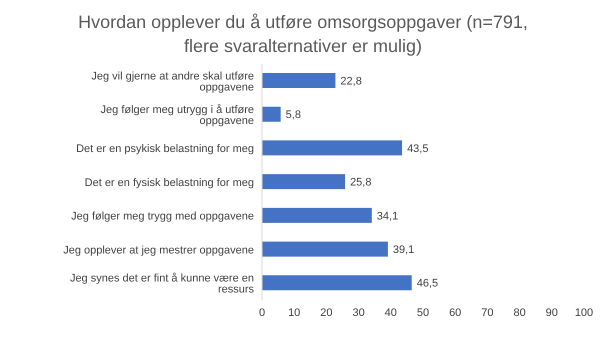 This screenshot has height=341, width=607. Describe the element at coordinates (172, 82) in the screenshot. I see `y-tick-label: Jeg vil gjerne at andre skal utføre oppgavene` at that location.